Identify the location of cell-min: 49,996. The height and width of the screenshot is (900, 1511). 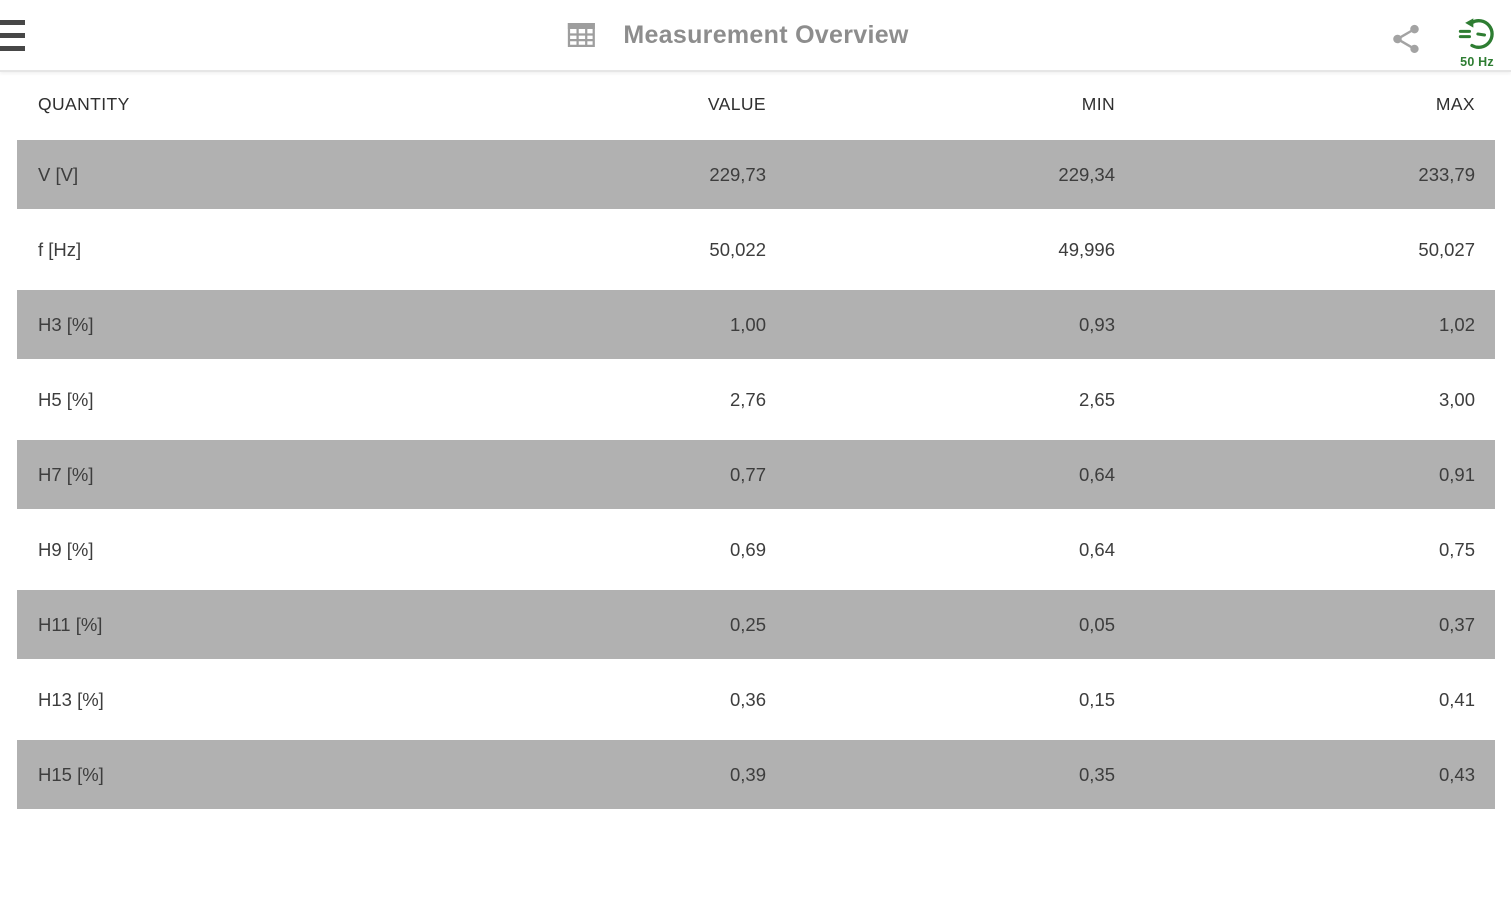
(1086, 249).